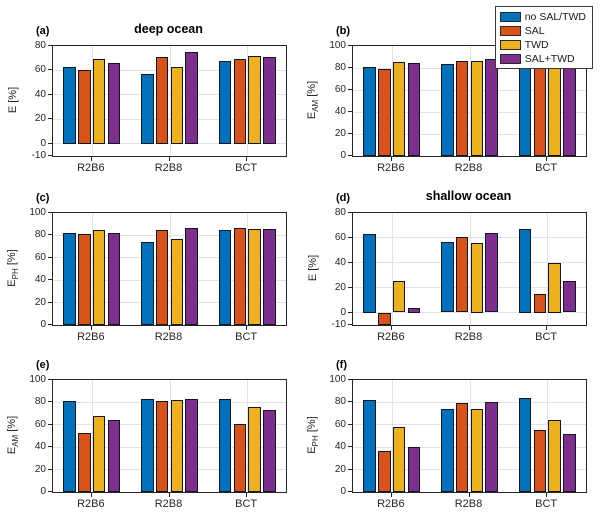 This screenshot has width=600, height=515. What do you see at coordinates (542, 58) in the screenshot?
I see `legend-item-sal-twd: SAL+TWD` at bounding box center [542, 58].